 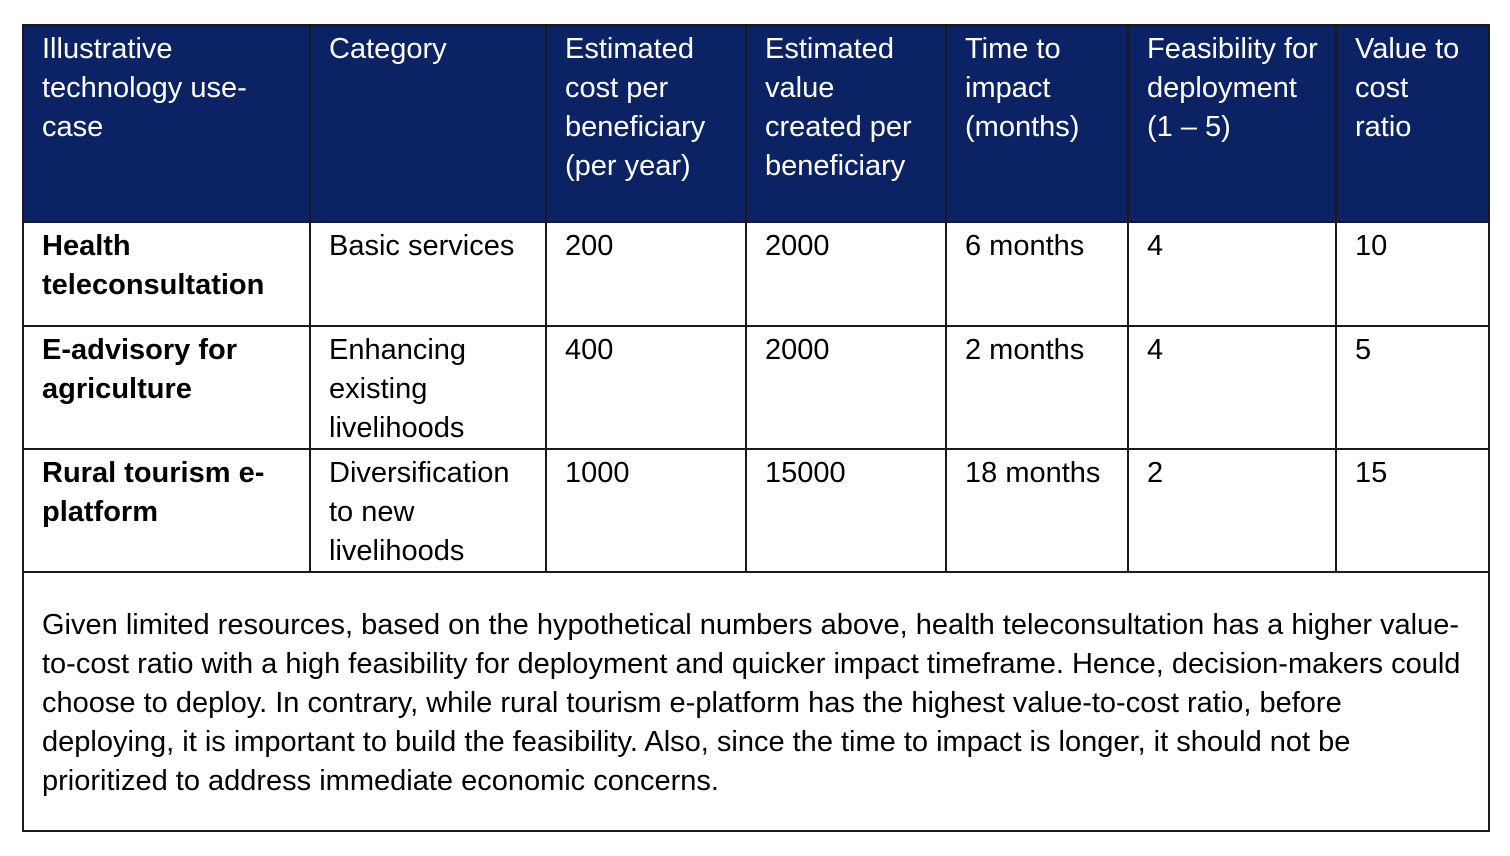 What do you see at coordinates (167, 510) in the screenshot?
I see `use-case-cell: Rural tourism e-platform` at bounding box center [167, 510].